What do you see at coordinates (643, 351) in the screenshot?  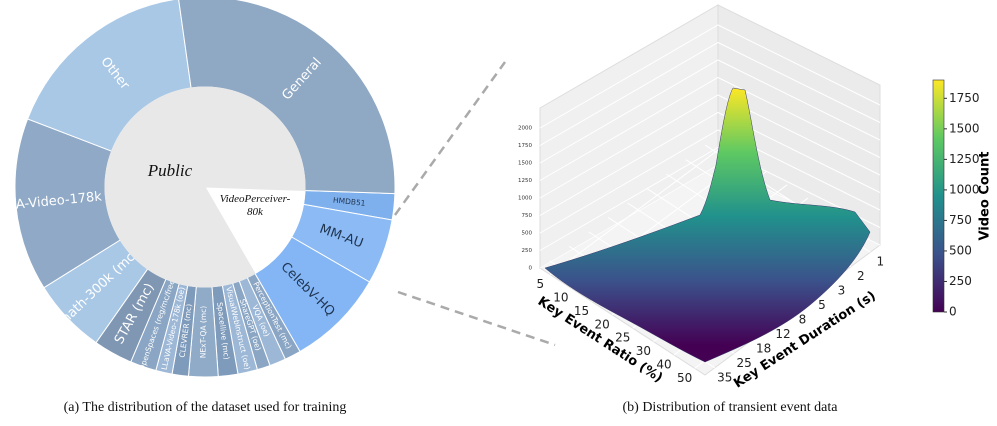 I see `x-tick-label: 30` at bounding box center [643, 351].